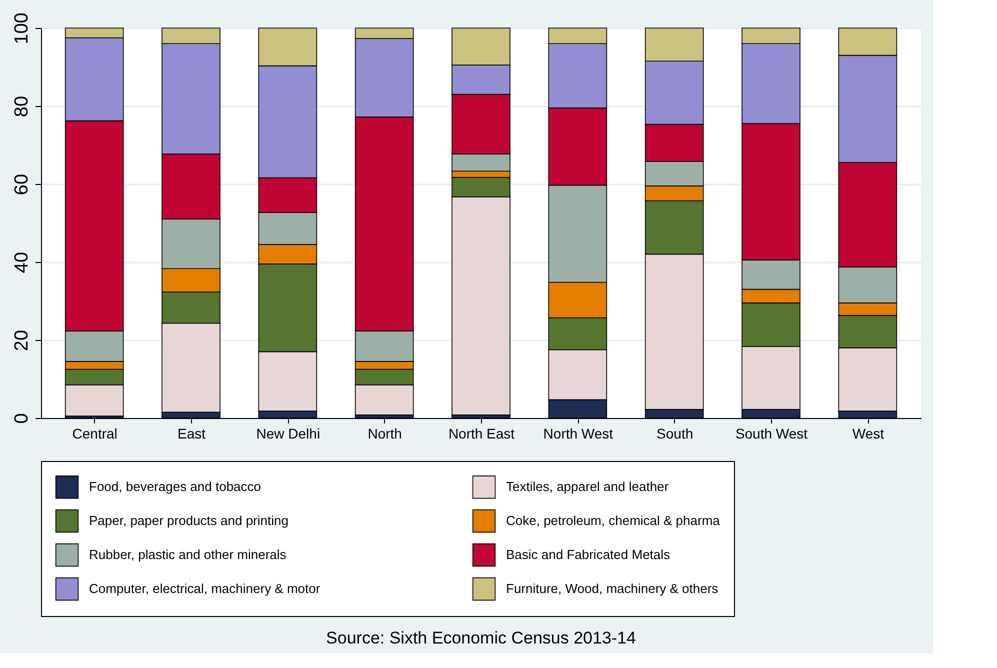 Image resolution: width=997 pixels, height=668 pixels. I want to click on x-tick-label: North East, so click(481, 434).